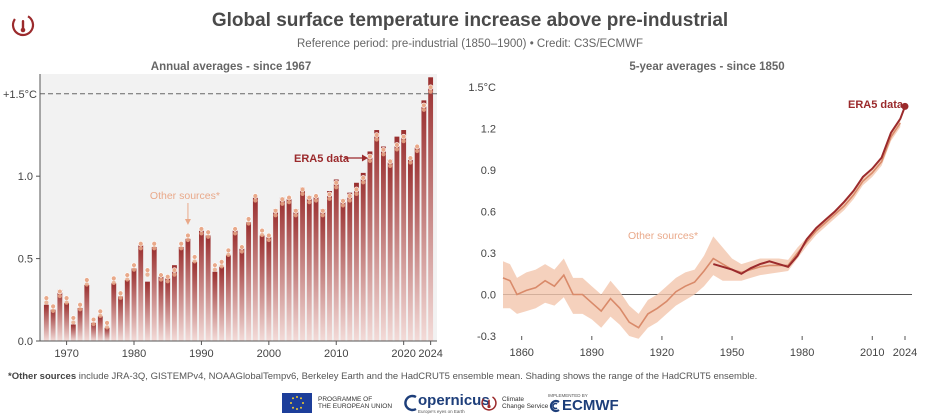 Image resolution: width=940 pixels, height=417 pixels. Describe the element at coordinates (25, 177) in the screenshot. I see `left-y-tick-label: 1.0` at that location.